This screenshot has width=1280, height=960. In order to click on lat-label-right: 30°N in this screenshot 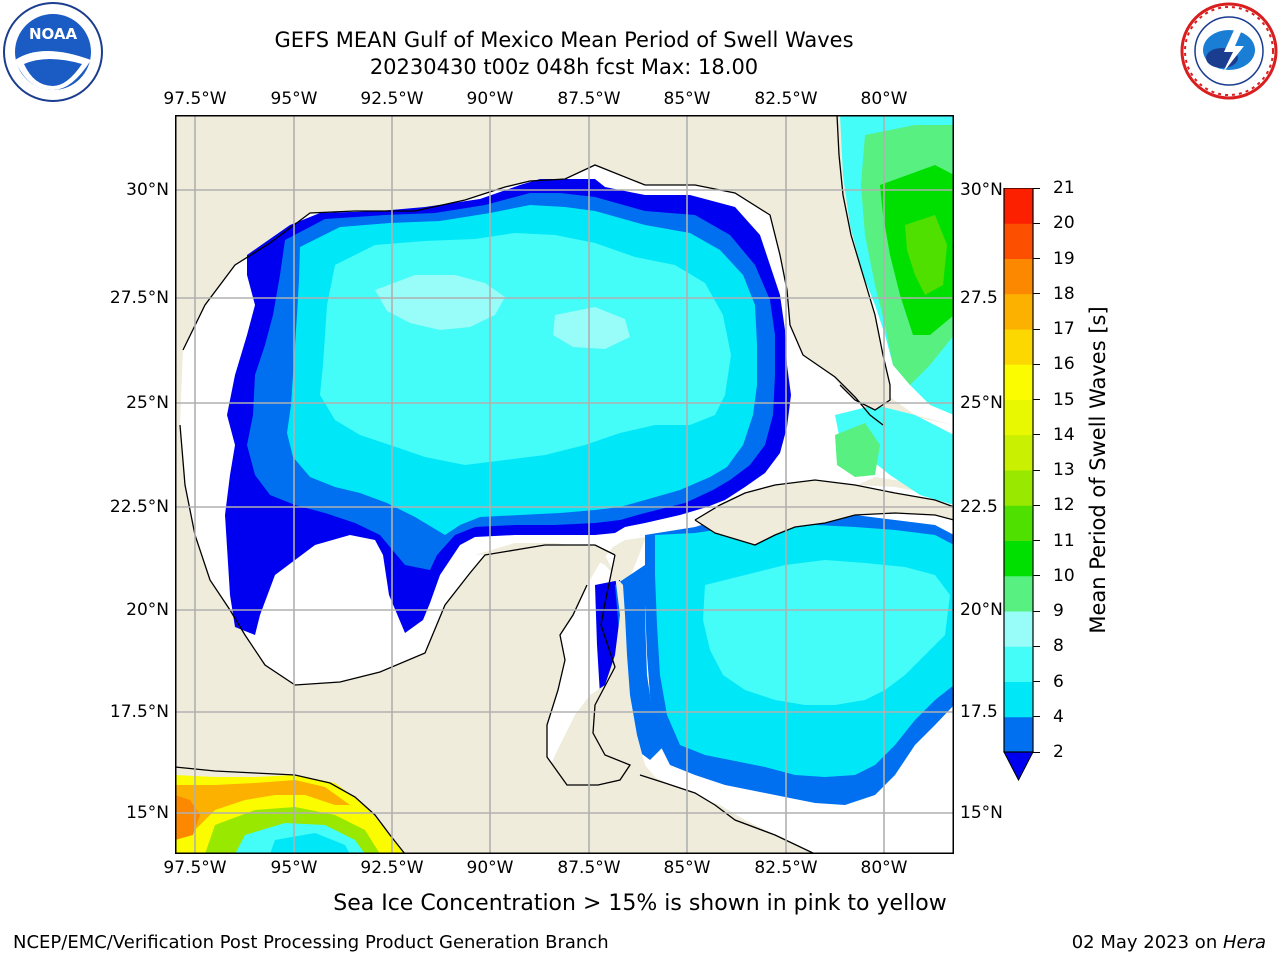, I will do `click(981, 190)`.